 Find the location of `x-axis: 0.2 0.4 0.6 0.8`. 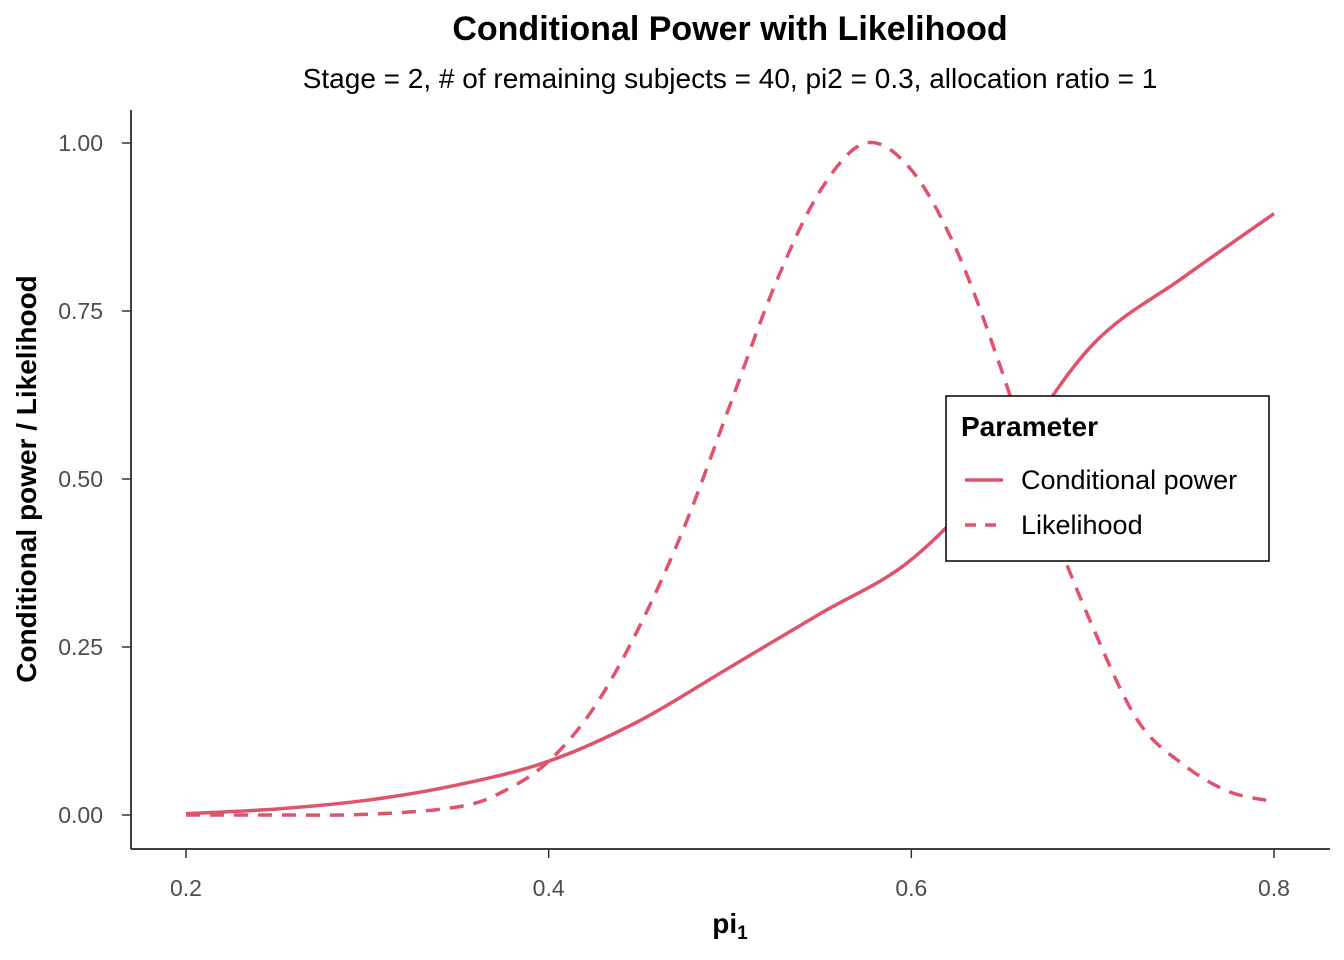

x-axis: 0.2 0.4 0.6 0.8 is located at coordinates (730, 874).